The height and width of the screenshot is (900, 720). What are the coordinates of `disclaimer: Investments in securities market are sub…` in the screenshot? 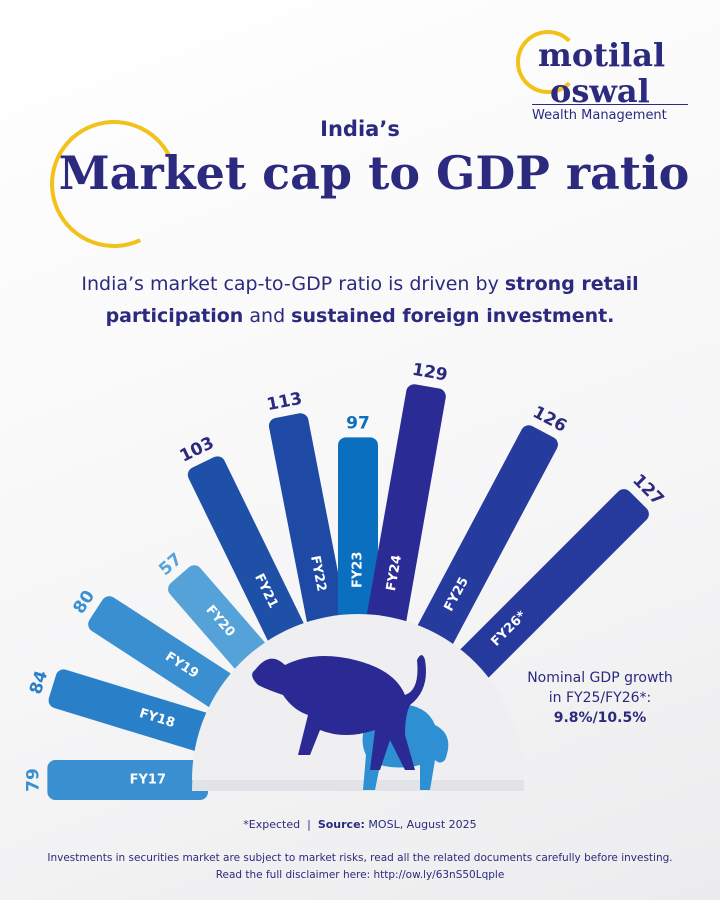 It's located at (360, 867).